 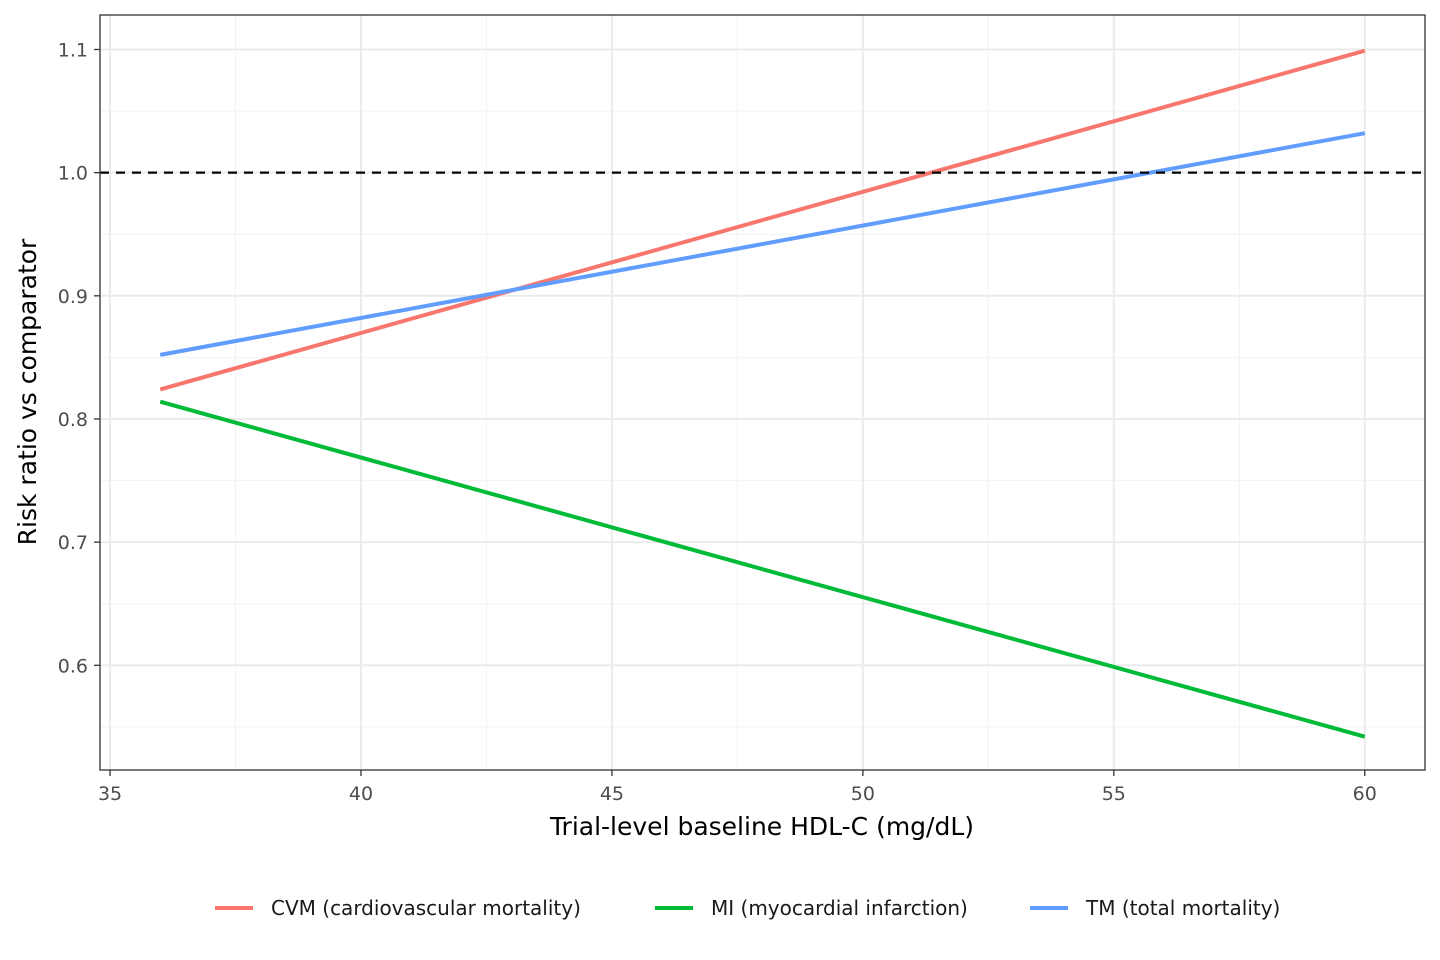 I want to click on y-tick-label: 0.8, so click(x=73, y=420).